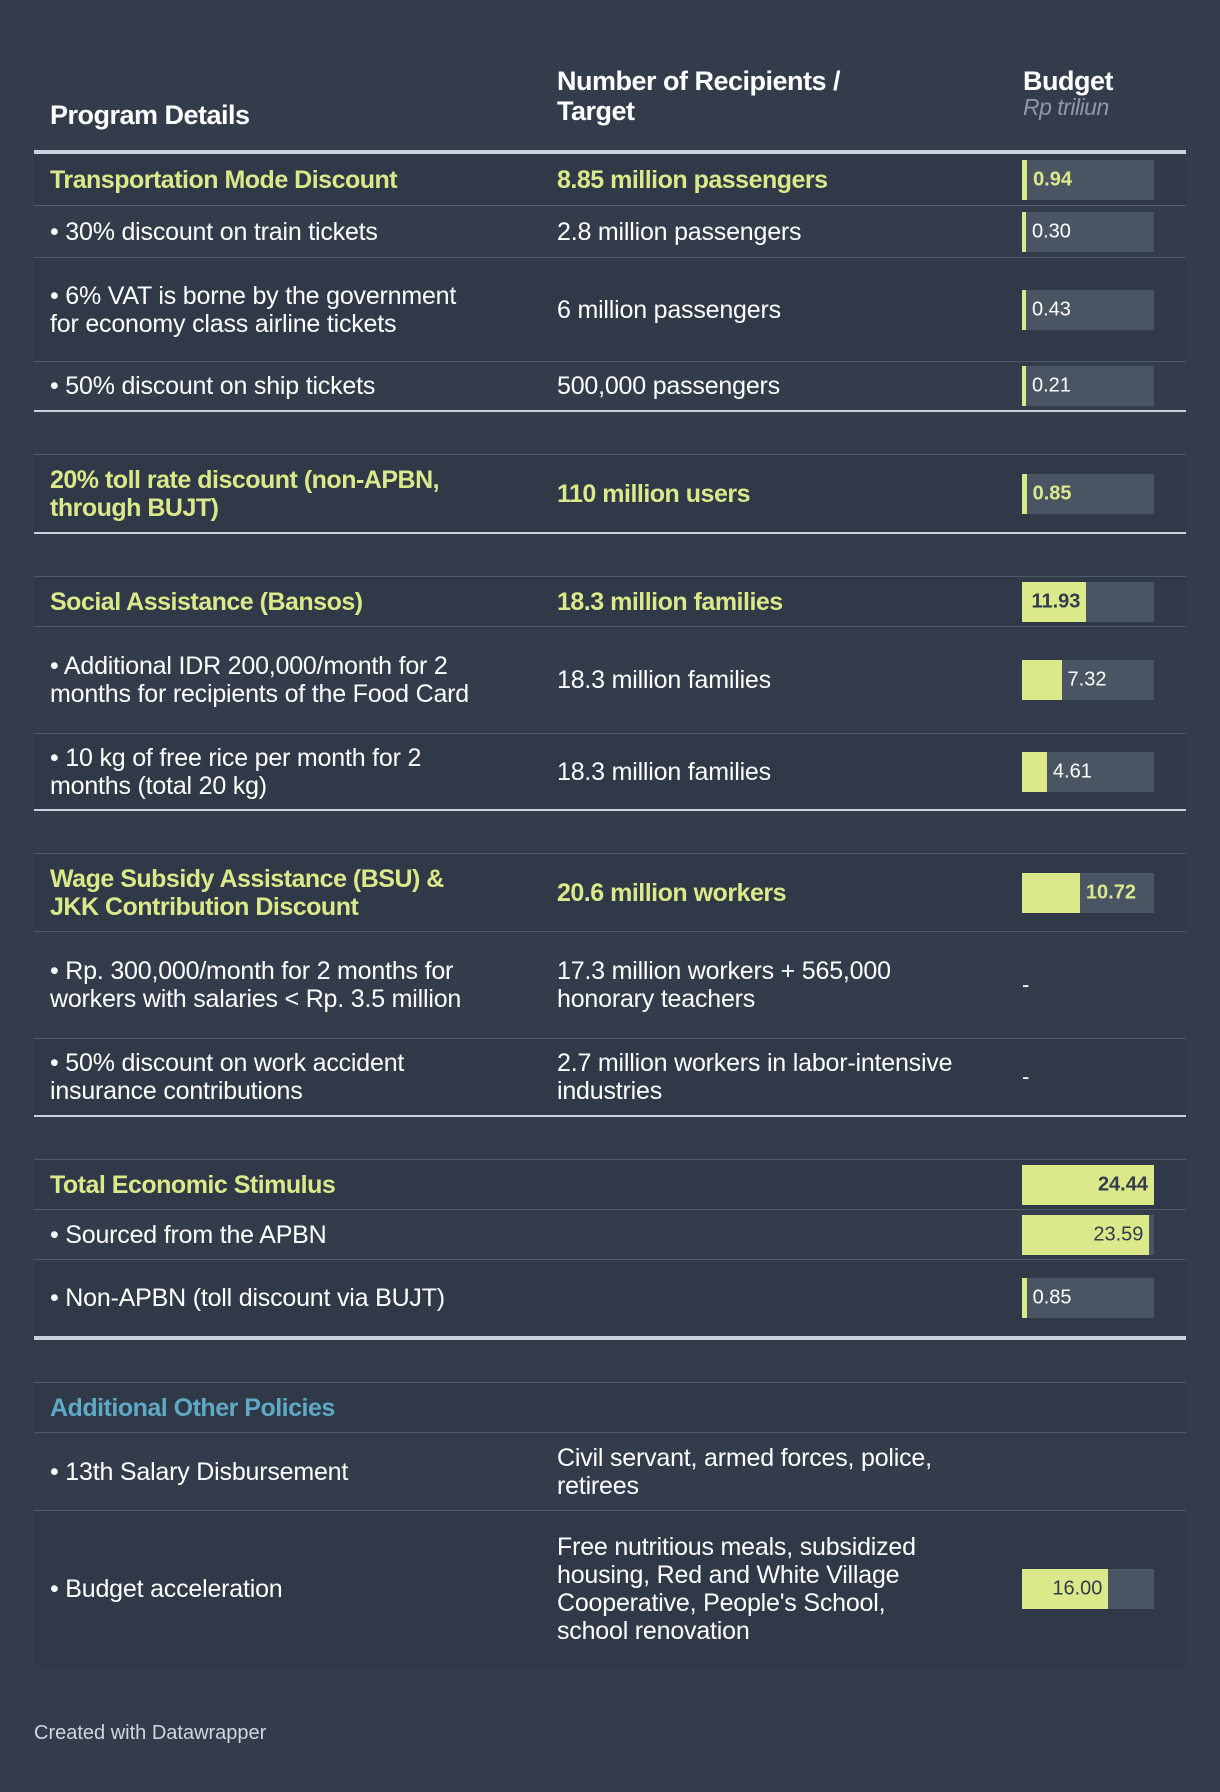  I want to click on cell-program: Transportation Mode Discount, so click(224, 179).